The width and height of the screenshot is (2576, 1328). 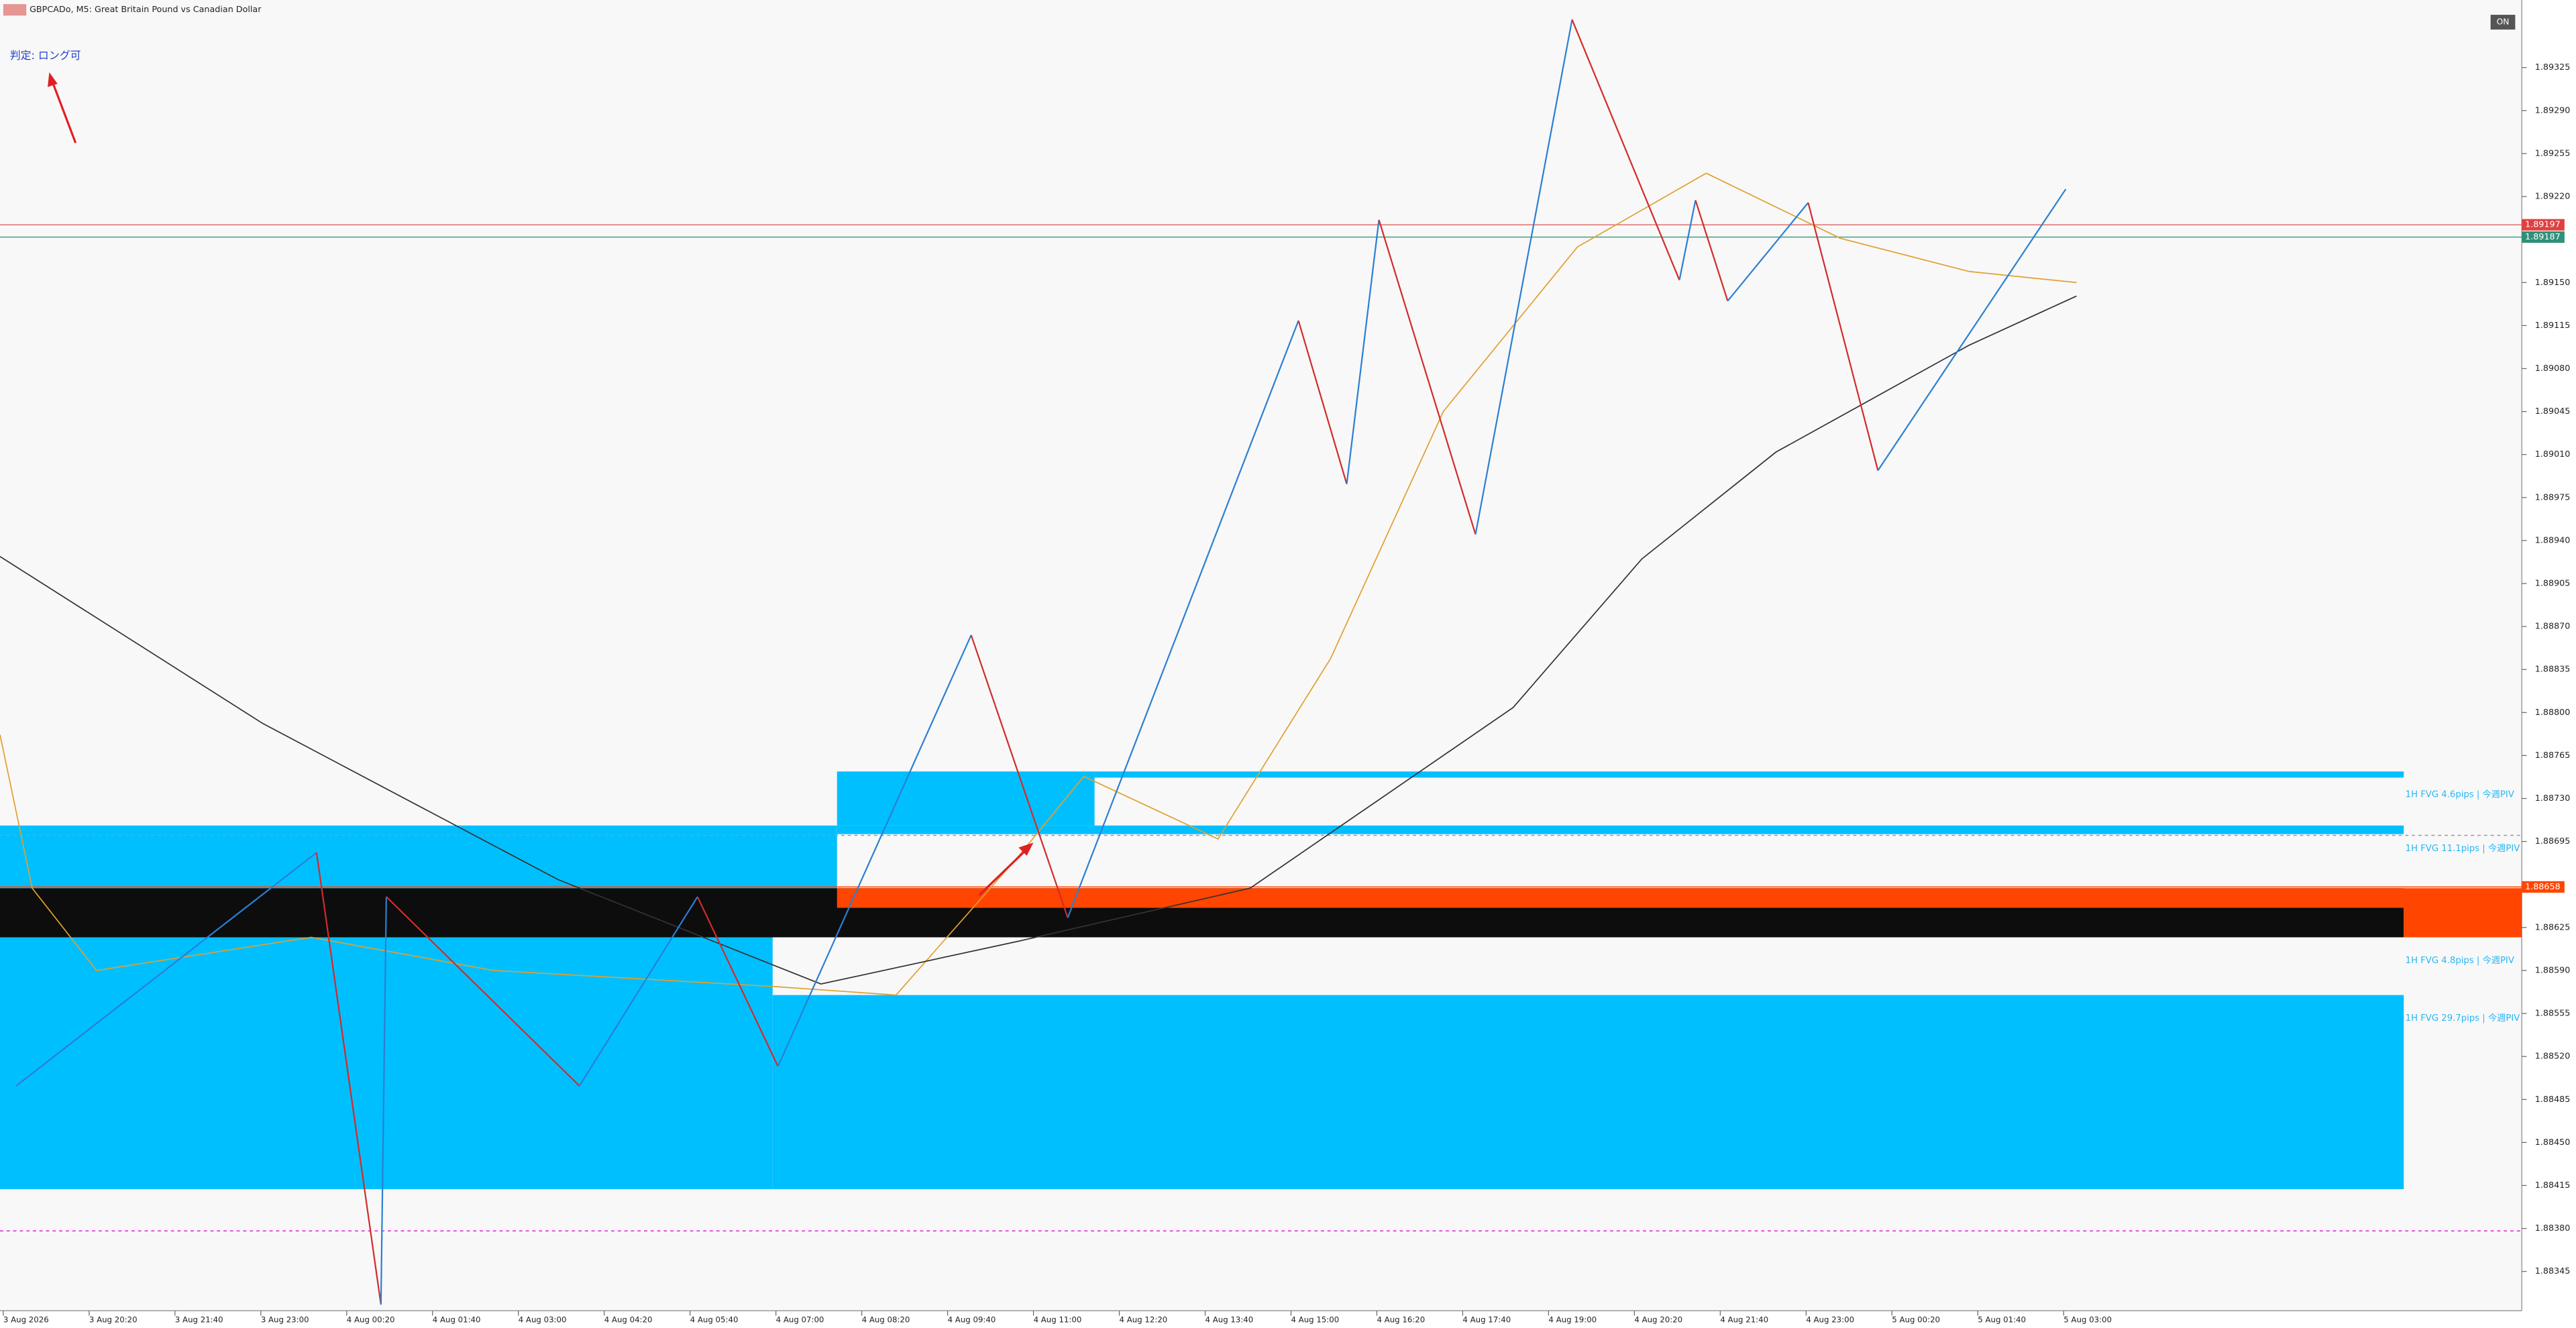 What do you see at coordinates (2553, 110) in the screenshot?
I see `y-tick-label: 1.89290` at bounding box center [2553, 110].